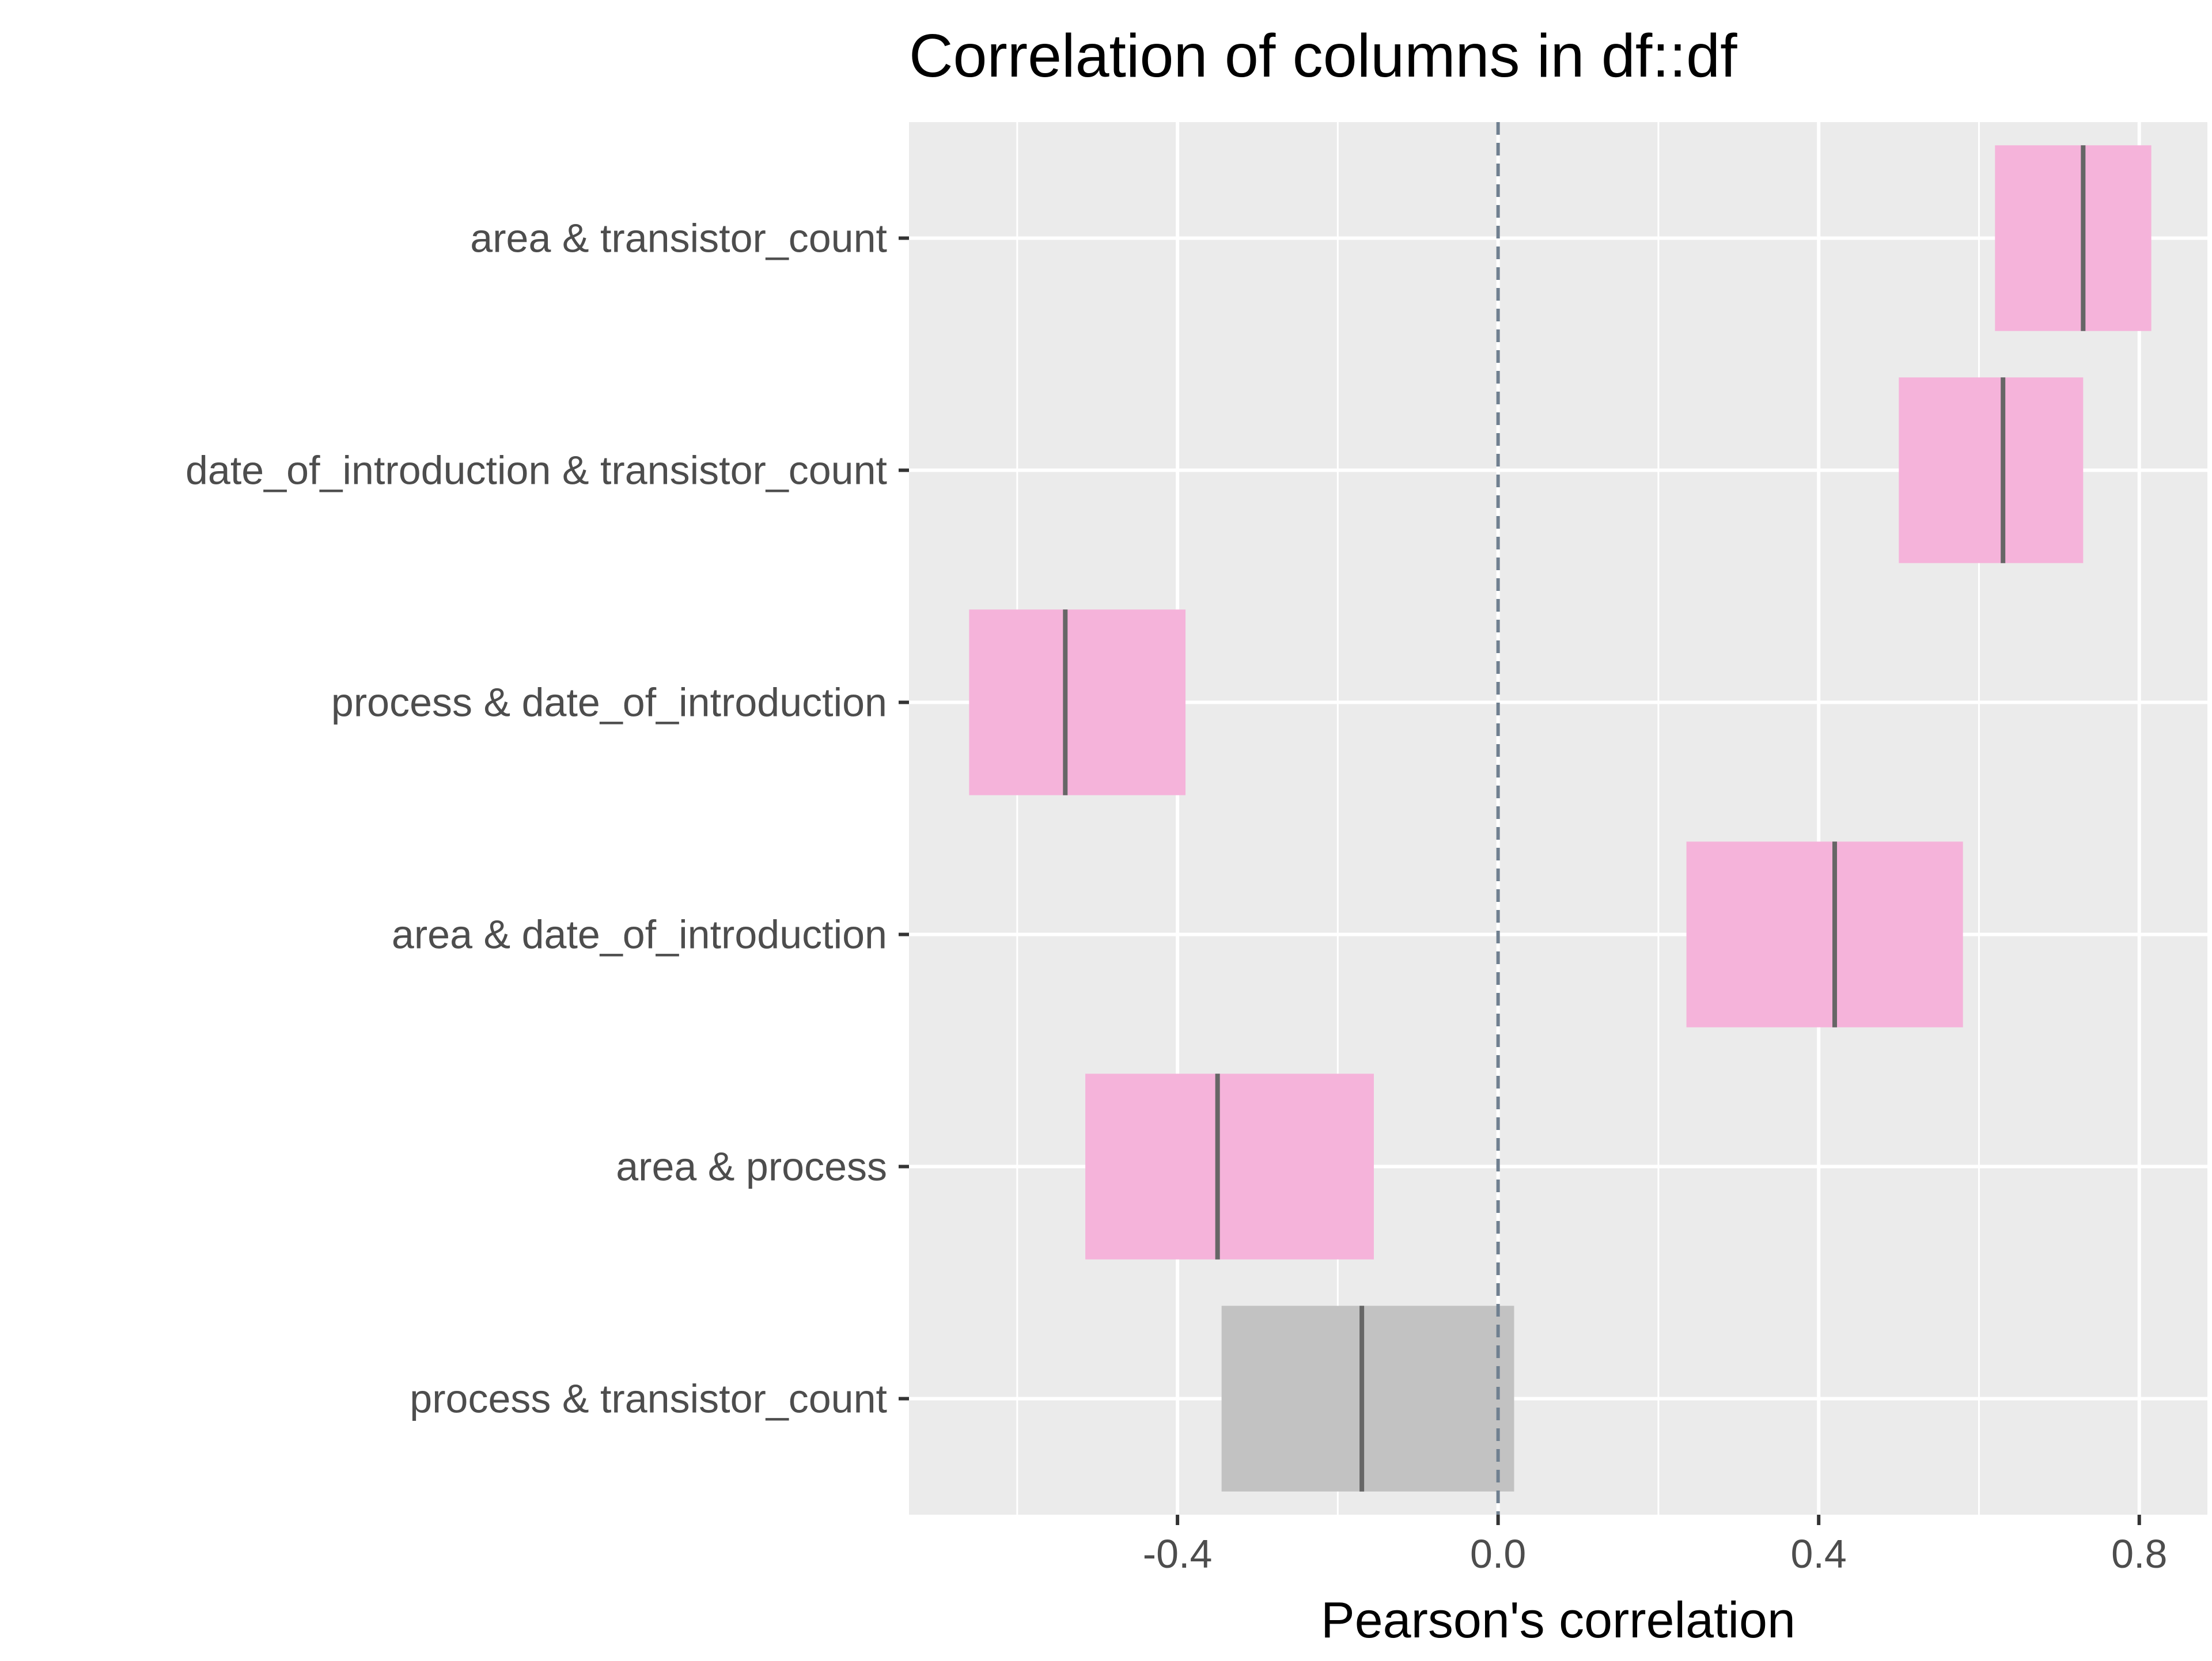  What do you see at coordinates (1819, 1553) in the screenshot?
I see `x-tick-label: 0.4` at bounding box center [1819, 1553].